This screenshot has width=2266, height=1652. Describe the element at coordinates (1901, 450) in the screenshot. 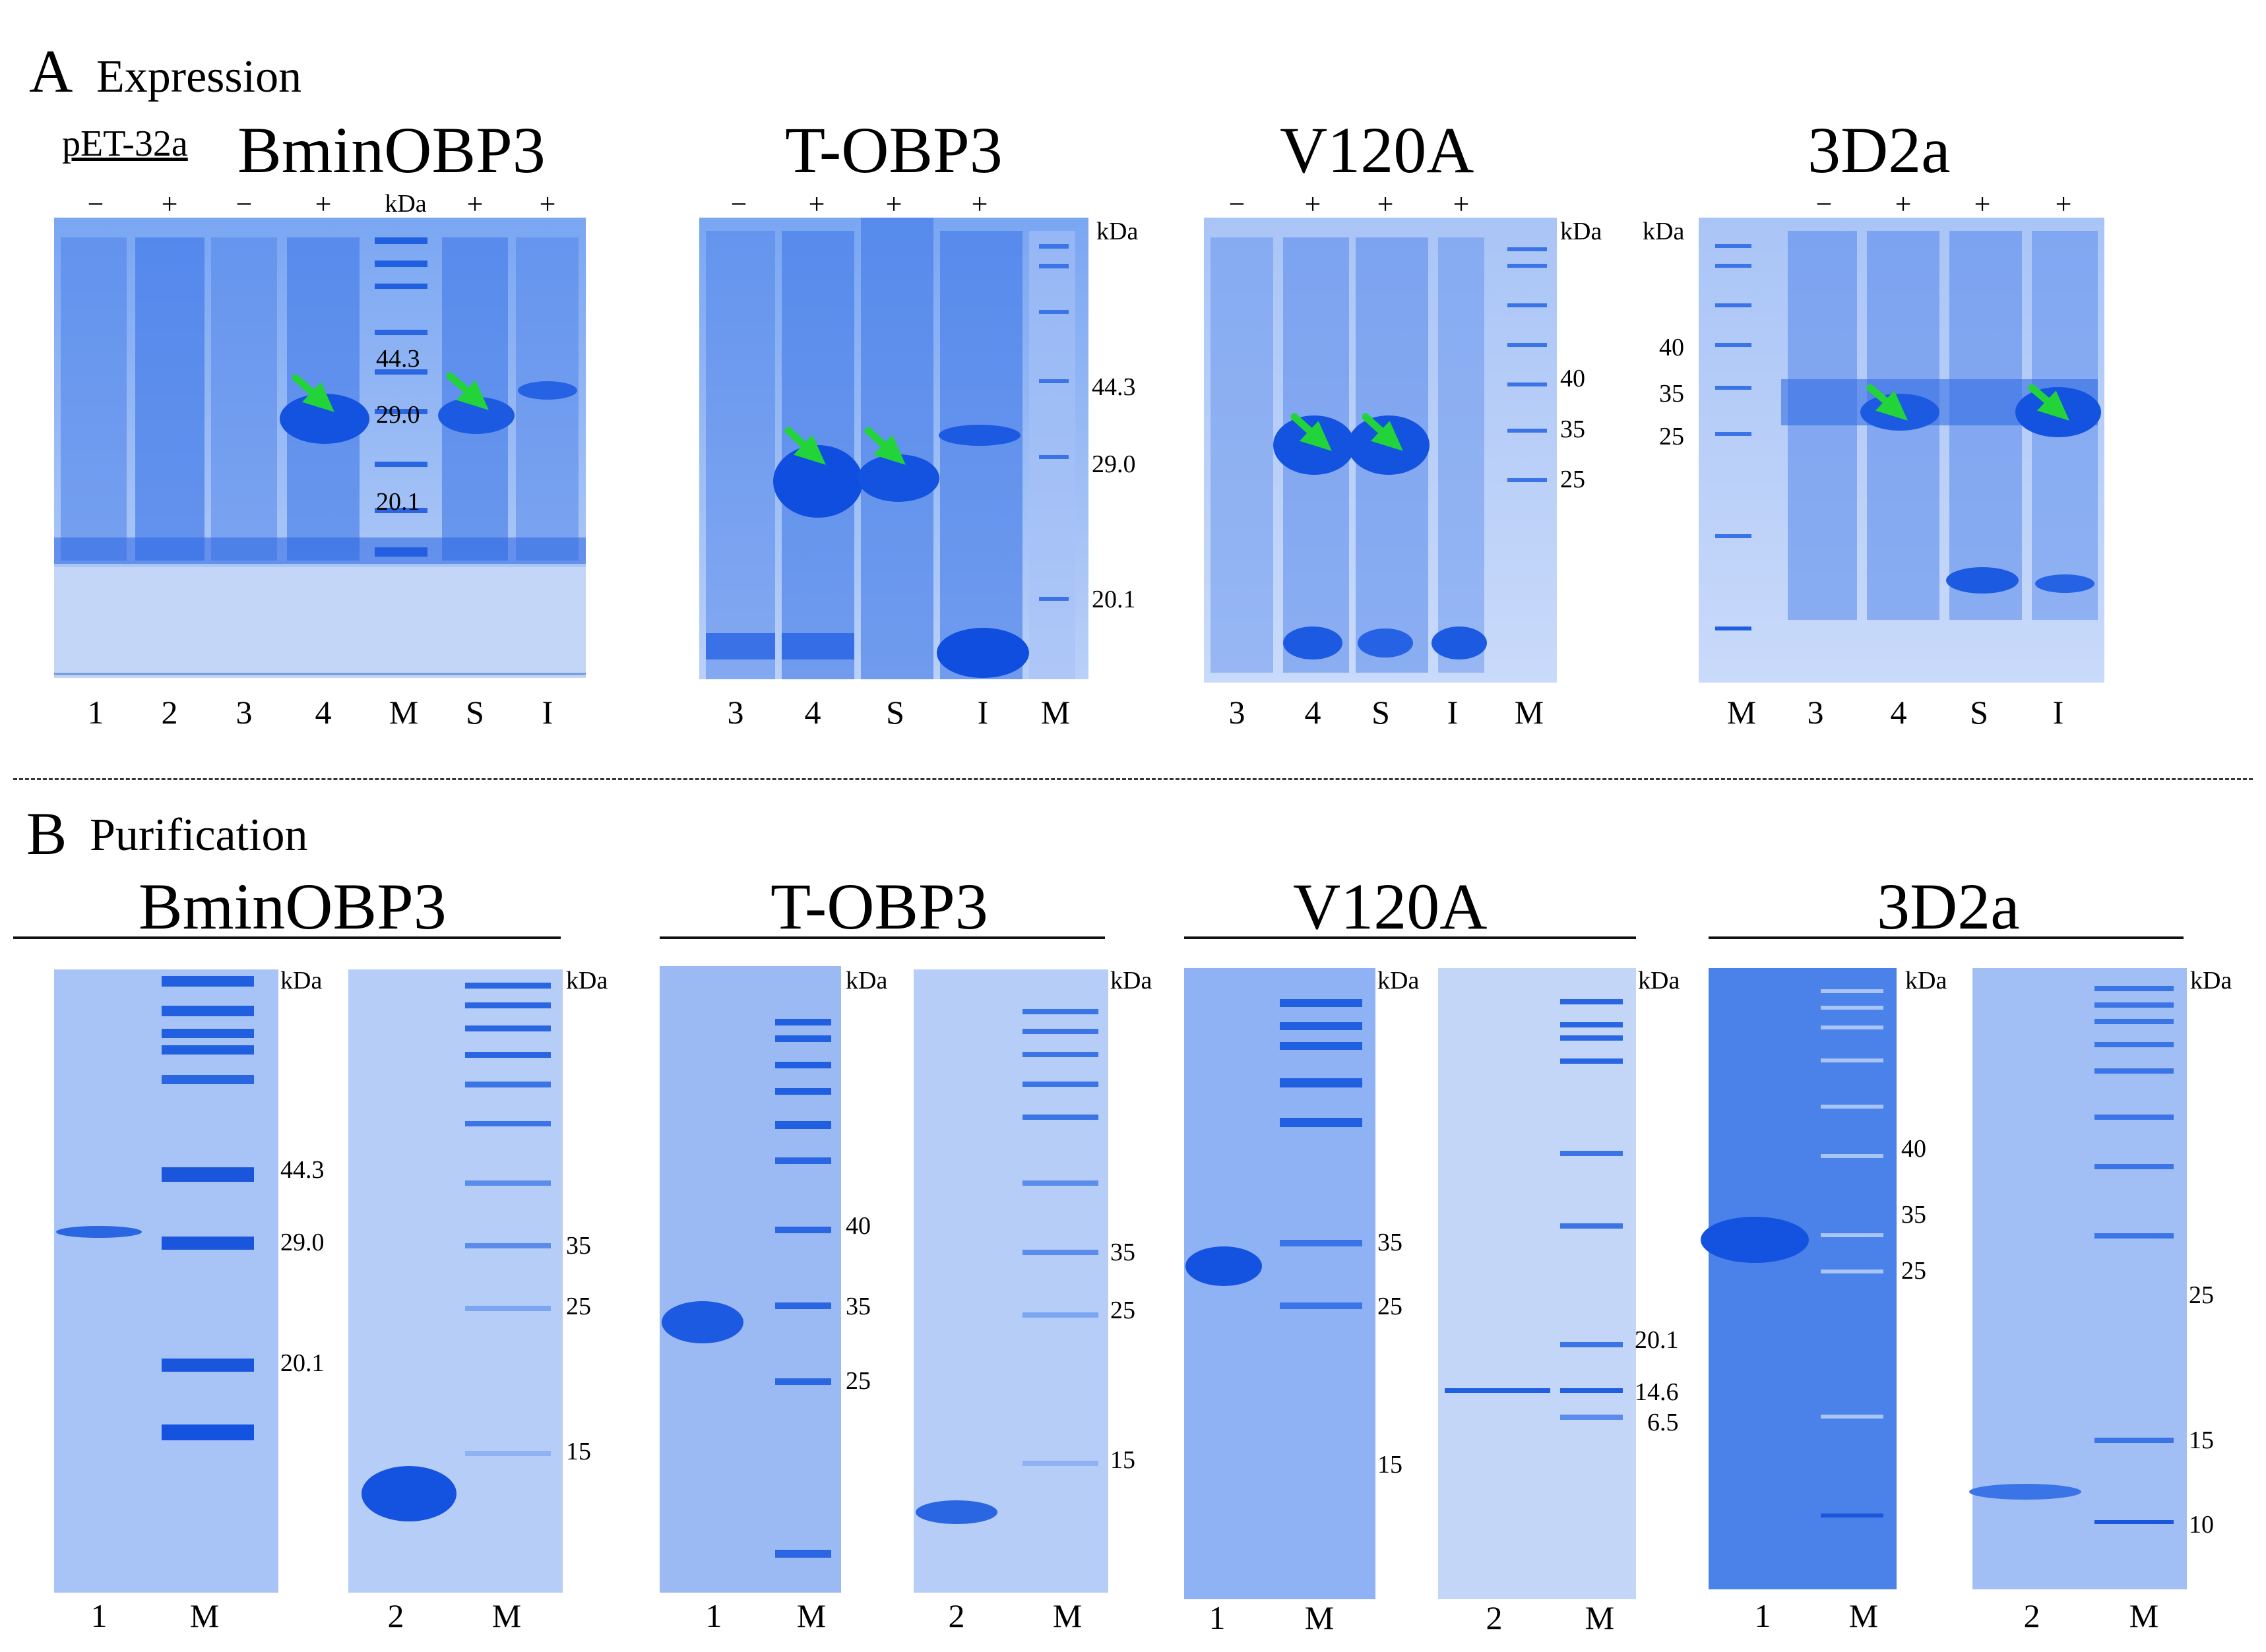

I see `expression-gel-3d2a` at that location.